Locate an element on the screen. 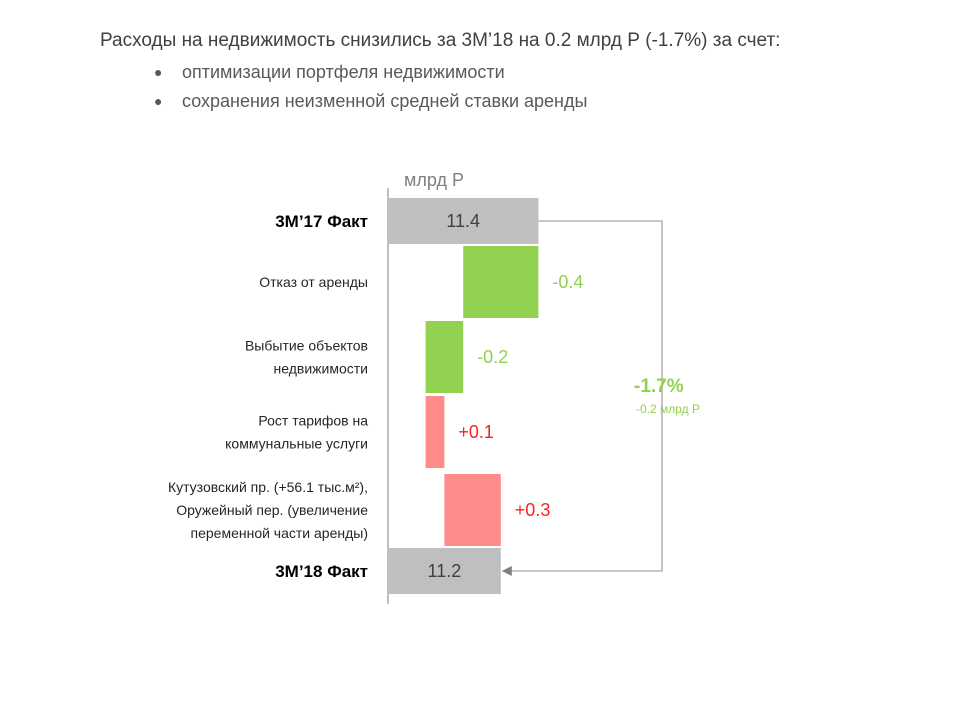  bar-value-label: 11.2 is located at coordinates (445, 571).